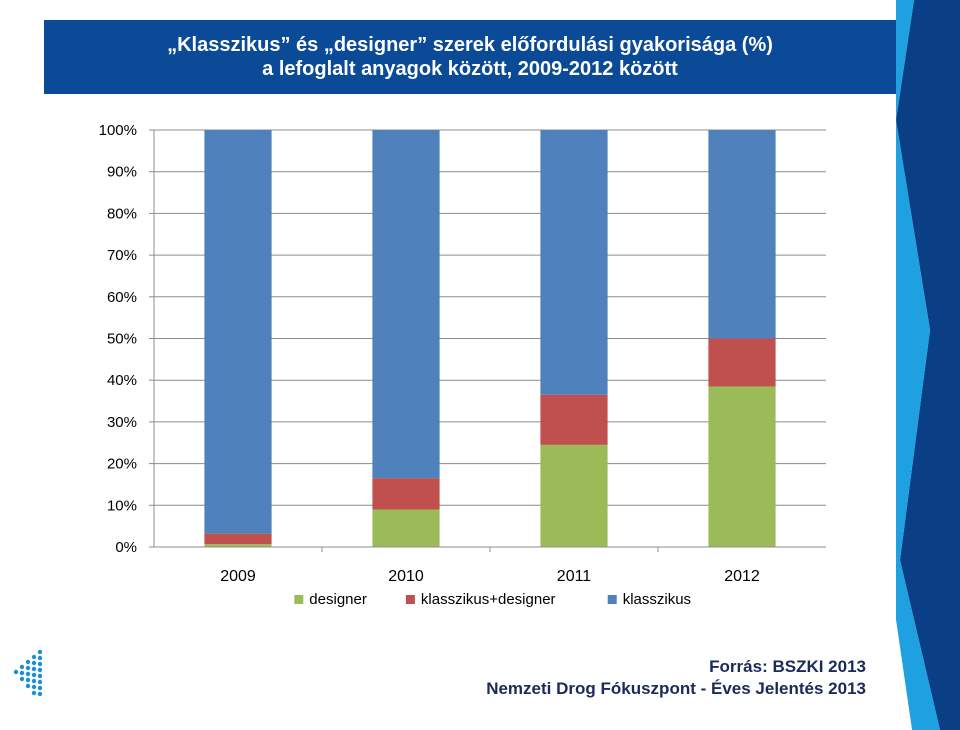 The width and height of the screenshot is (960, 730). Describe the element at coordinates (742, 362) in the screenshot. I see `bar-klasszikus-designer-2012` at that location.